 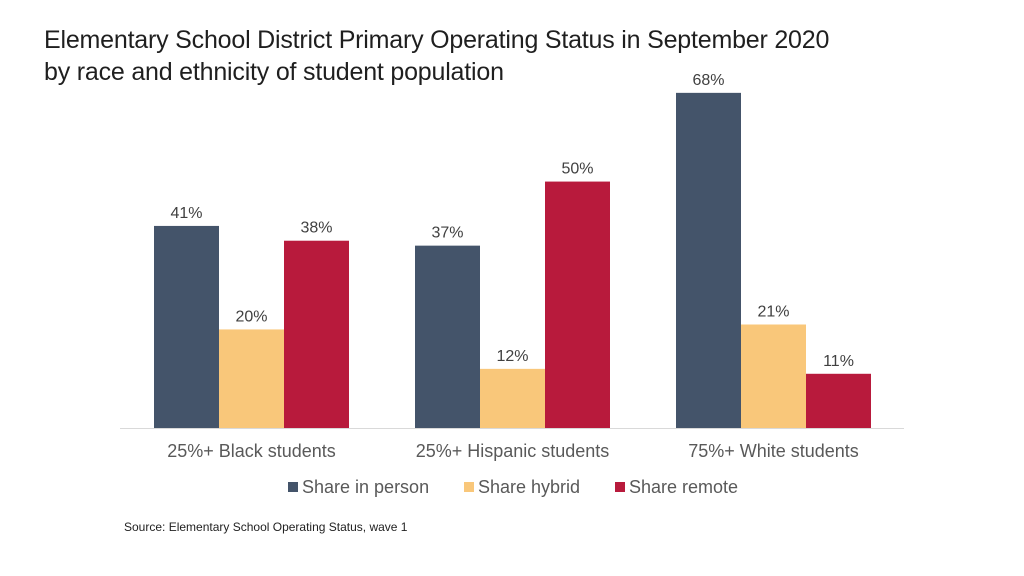 What do you see at coordinates (316, 334) in the screenshot?
I see `bar-share-remote-25-black-students` at bounding box center [316, 334].